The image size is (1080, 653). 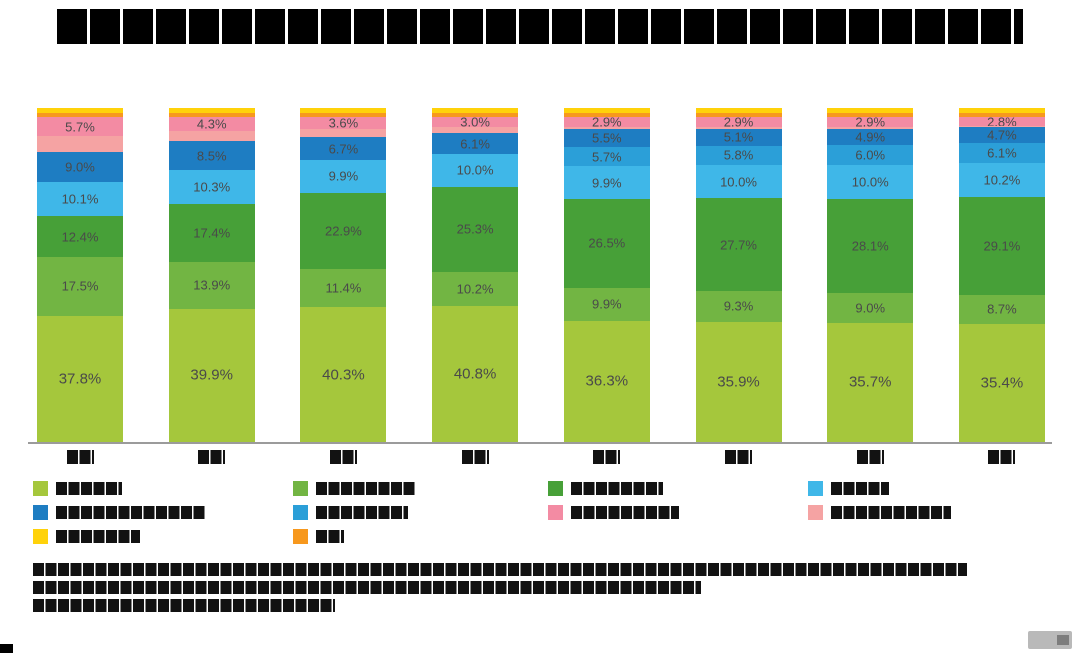 I want to click on segment-darkgreen: 27.7%, so click(x=738, y=244).